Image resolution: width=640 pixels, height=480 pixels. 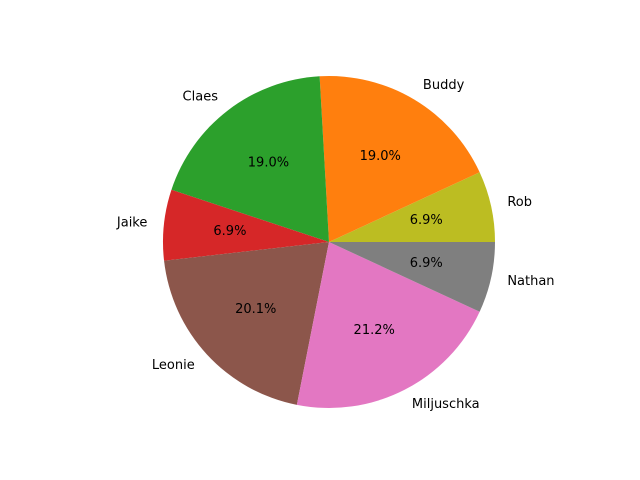 What do you see at coordinates (131, 223) in the screenshot?
I see `pie-category-label-jaike: Jaike` at bounding box center [131, 223].